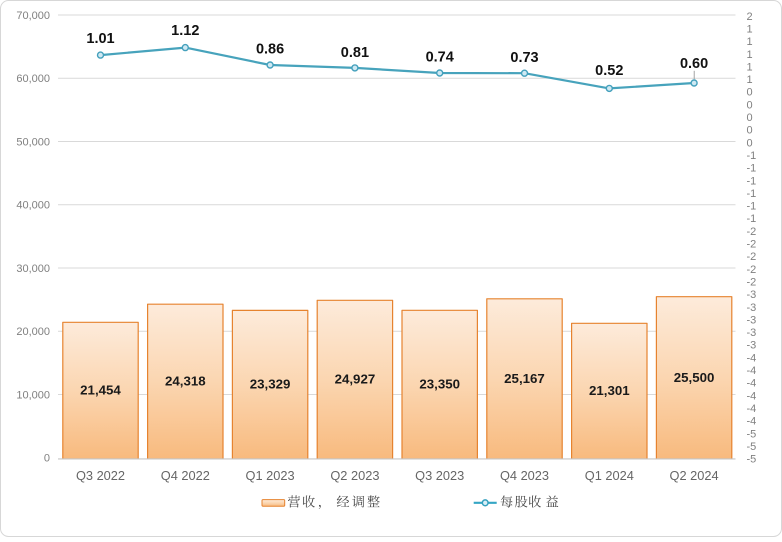  I want to click on svg-text: 1.12, so click(185, 31).